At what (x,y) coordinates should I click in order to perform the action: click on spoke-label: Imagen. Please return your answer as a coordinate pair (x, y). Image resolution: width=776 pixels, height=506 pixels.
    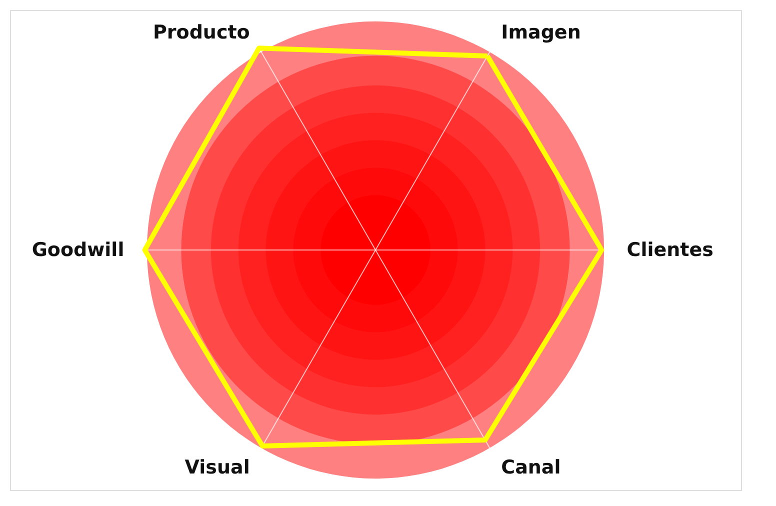
    Looking at the image, I should click on (541, 32).